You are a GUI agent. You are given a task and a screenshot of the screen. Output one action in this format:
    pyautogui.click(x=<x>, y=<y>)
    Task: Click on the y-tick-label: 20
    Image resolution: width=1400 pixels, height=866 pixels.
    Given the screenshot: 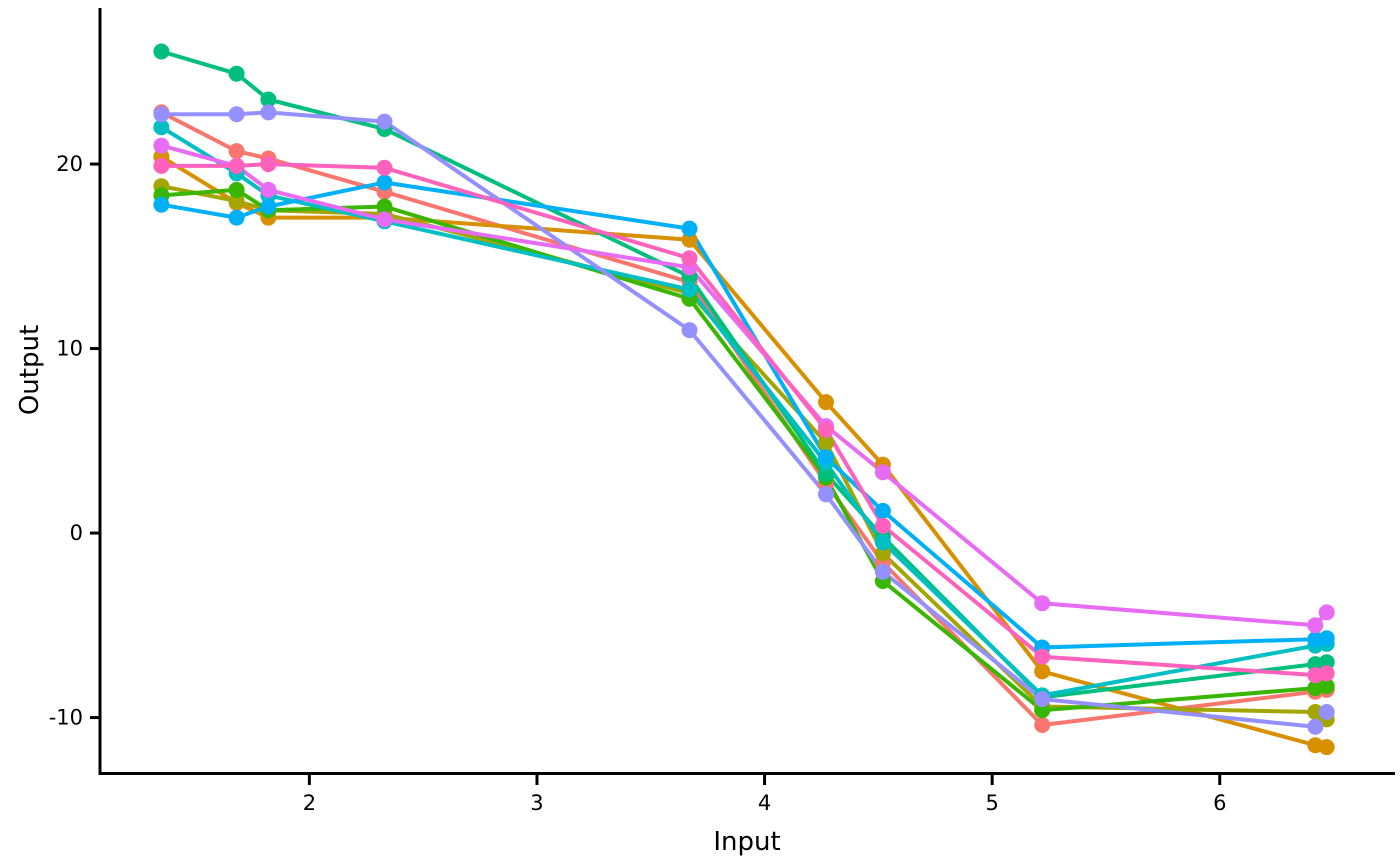 What is the action you would take?
    pyautogui.click(x=69, y=164)
    